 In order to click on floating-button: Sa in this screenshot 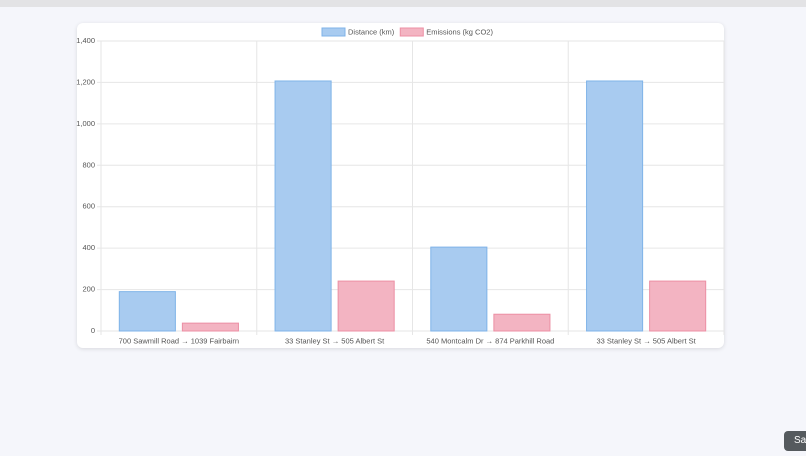, I will do `click(795, 441)`.